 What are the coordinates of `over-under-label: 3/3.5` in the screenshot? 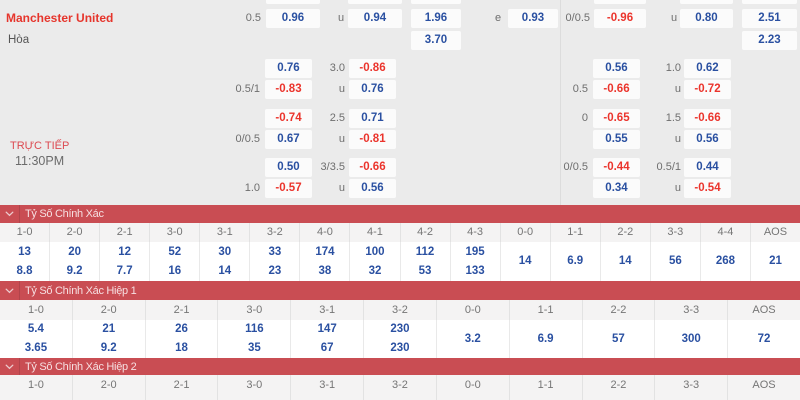 It's located at (332, 167).